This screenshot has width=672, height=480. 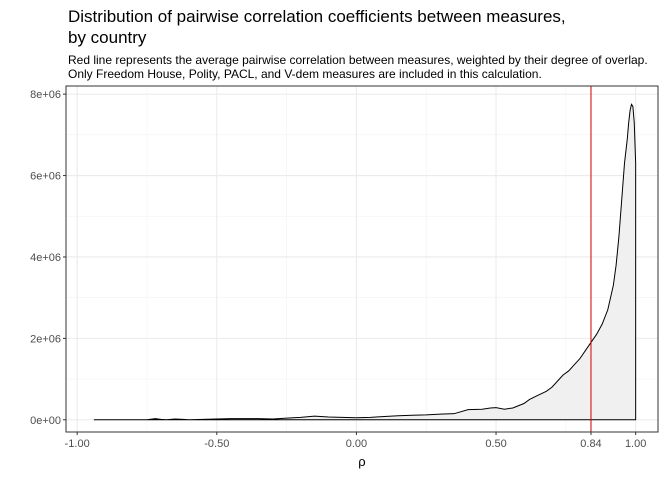 I want to click on x-tick-label: 0.50, so click(x=495, y=444).